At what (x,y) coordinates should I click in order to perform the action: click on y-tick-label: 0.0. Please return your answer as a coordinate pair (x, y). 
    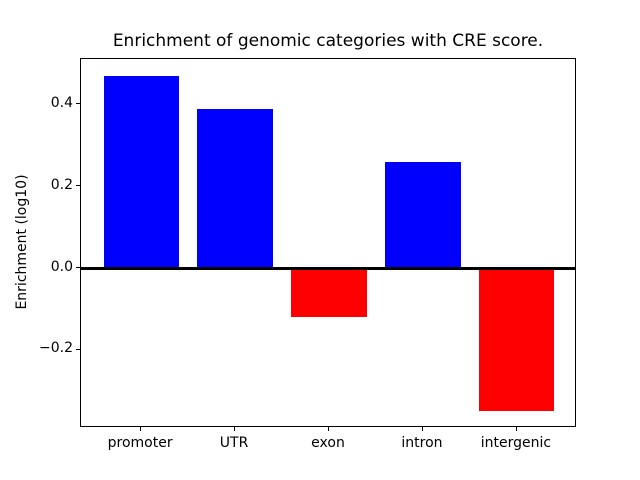
    Looking at the image, I should click on (61, 266).